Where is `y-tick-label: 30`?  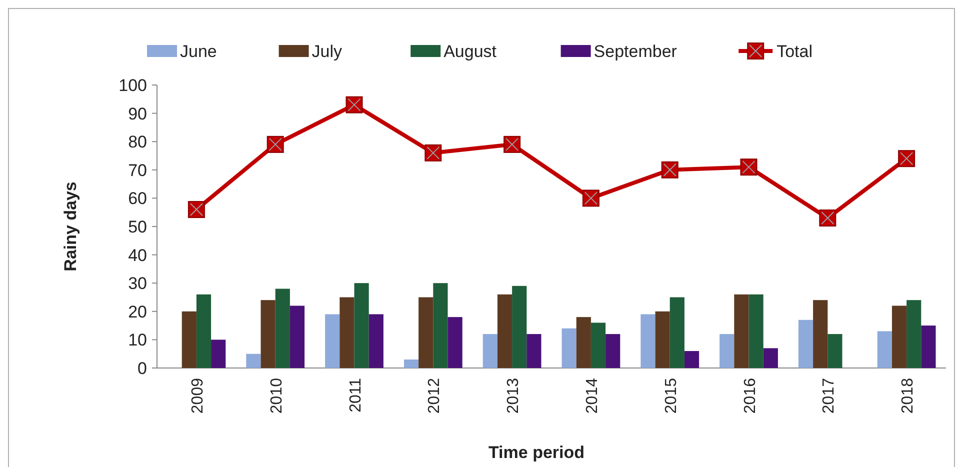
y-tick-label: 30 is located at coordinates (137, 284).